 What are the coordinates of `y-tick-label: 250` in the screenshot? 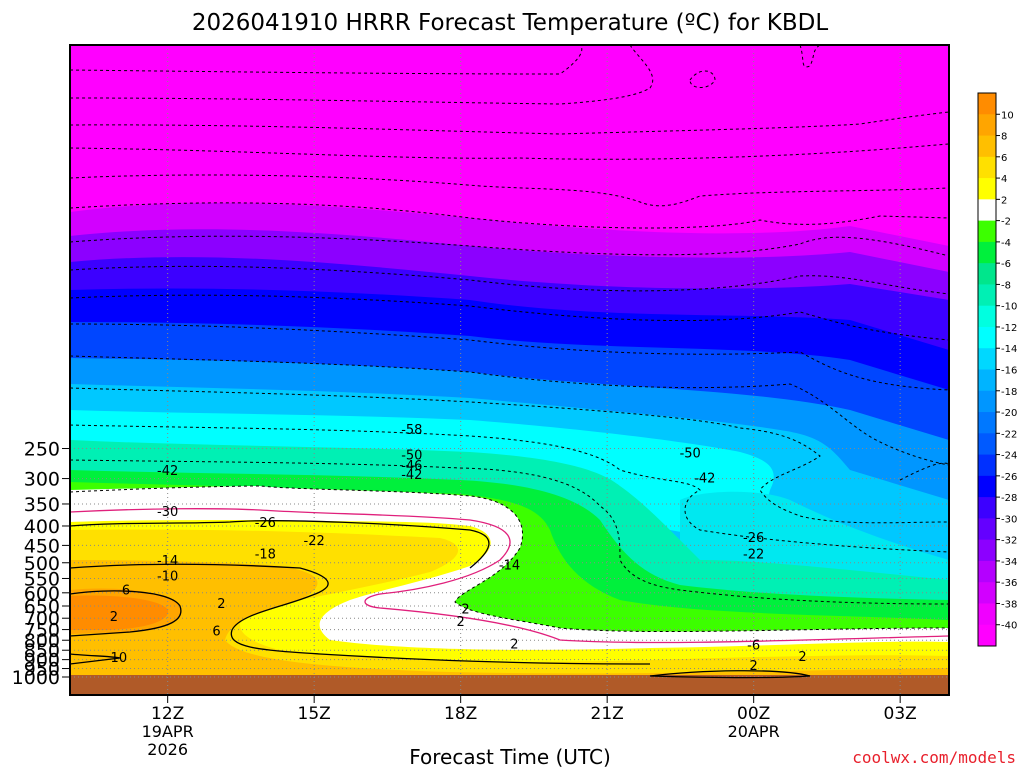 It's located at (42, 450).